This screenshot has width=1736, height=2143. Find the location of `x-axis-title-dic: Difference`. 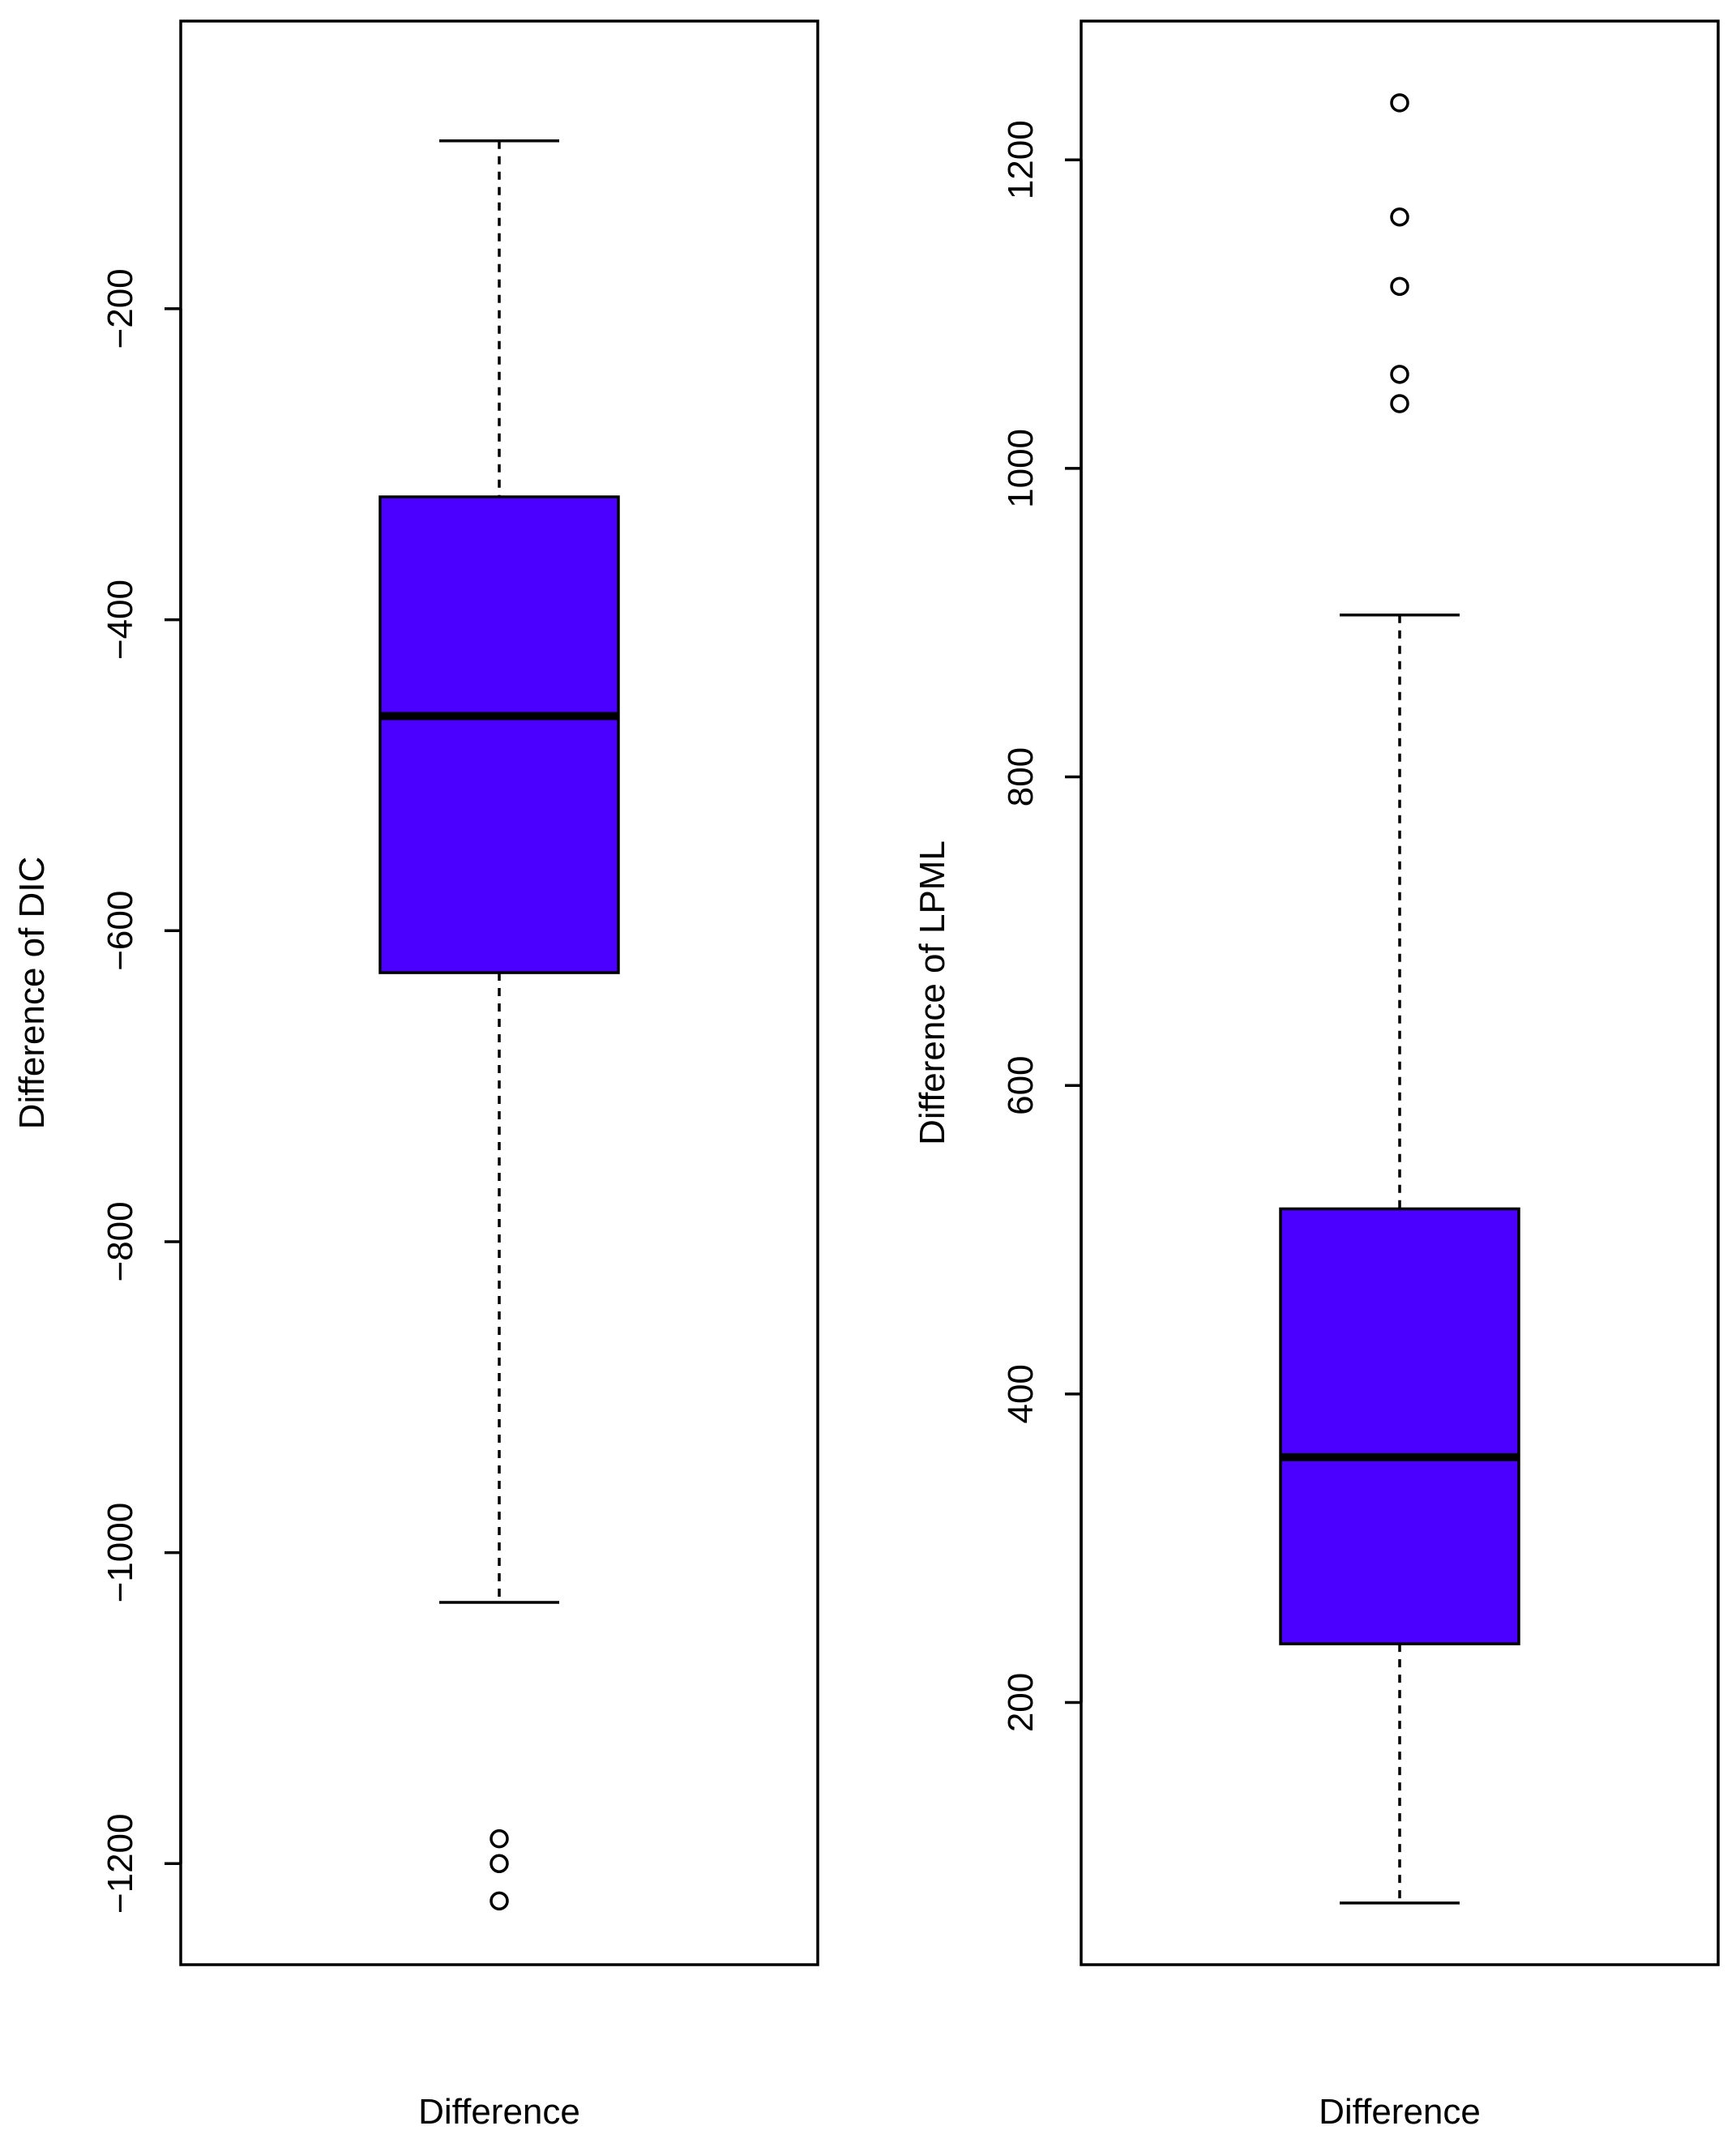

x-axis-title-dic: Difference is located at coordinates (499, 2112).